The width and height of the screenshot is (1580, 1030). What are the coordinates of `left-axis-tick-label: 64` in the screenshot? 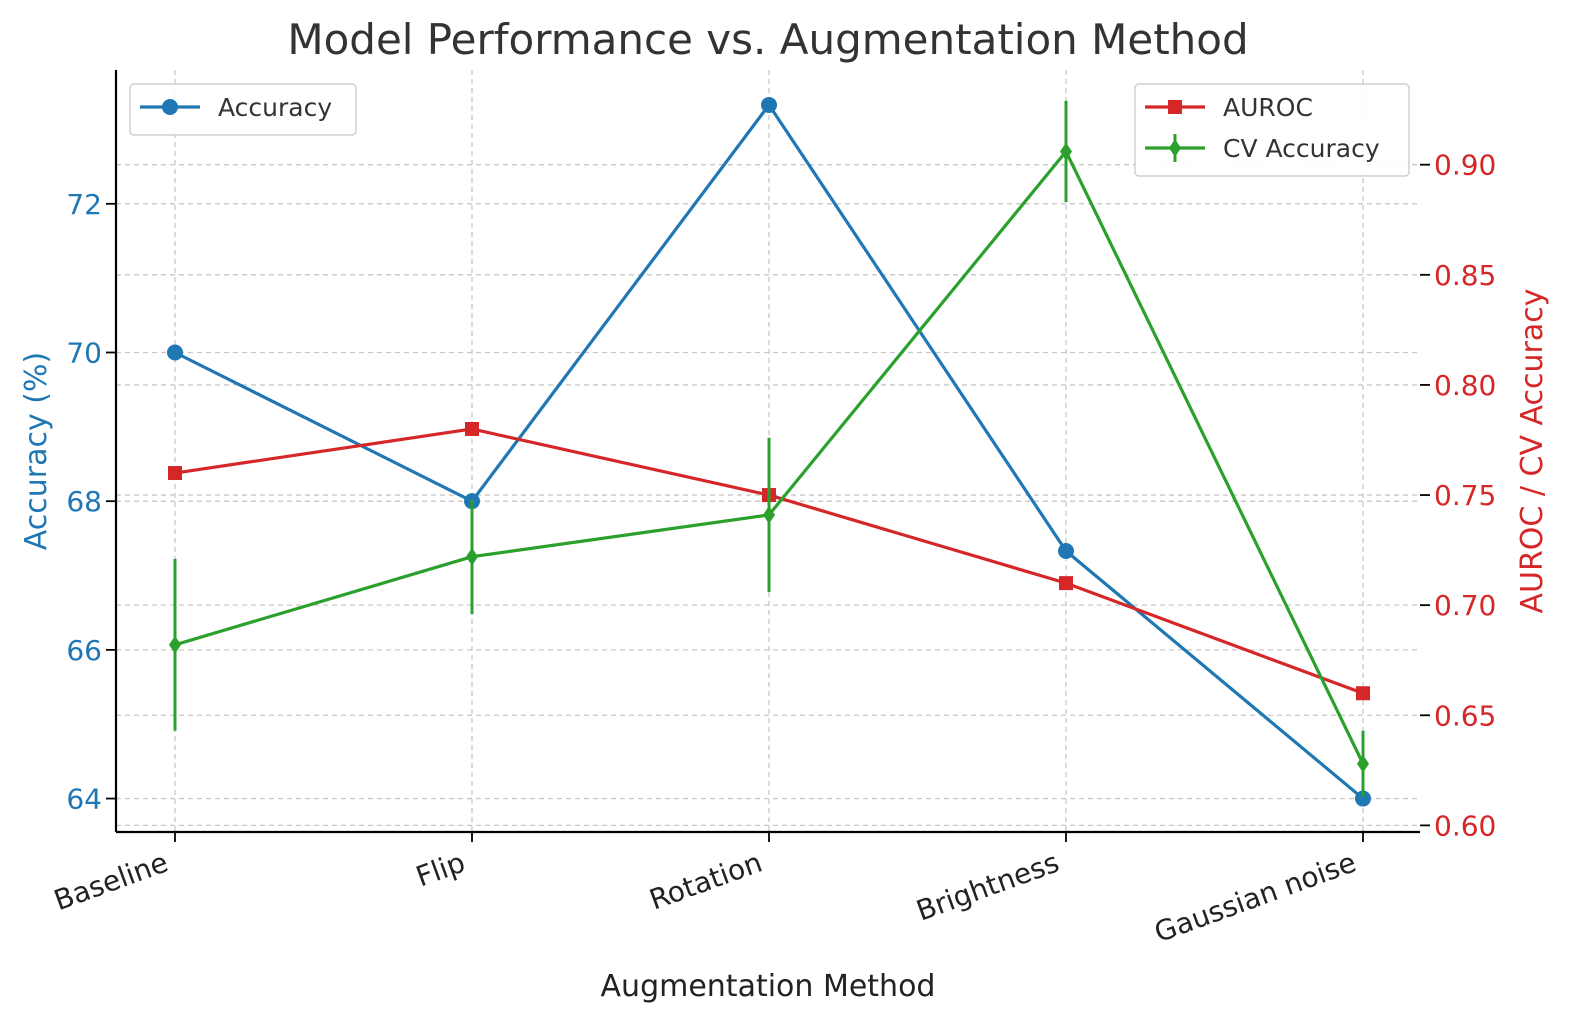 It's located at (84, 799).